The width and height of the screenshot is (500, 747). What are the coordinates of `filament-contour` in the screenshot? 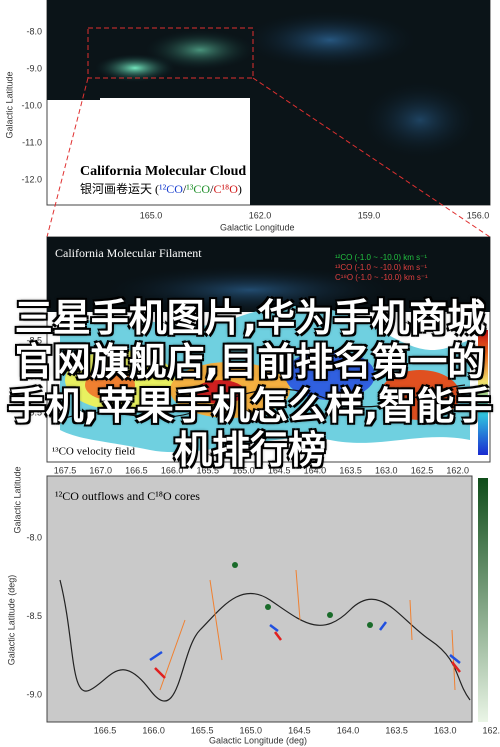 It's located at (262, 402).